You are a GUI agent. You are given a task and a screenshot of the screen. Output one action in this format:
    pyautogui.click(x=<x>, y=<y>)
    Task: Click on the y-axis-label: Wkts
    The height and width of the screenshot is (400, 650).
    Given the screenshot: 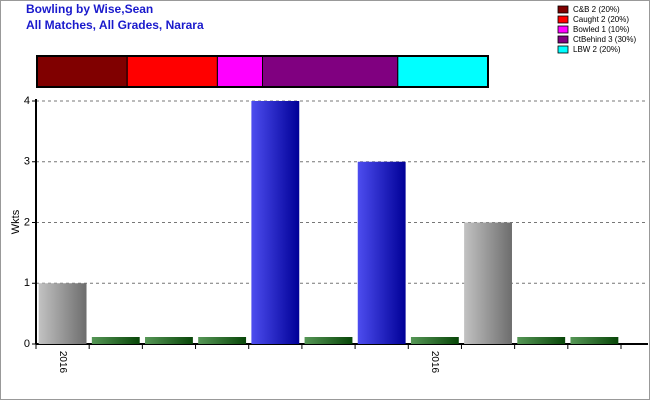 What is the action you would take?
    pyautogui.click(x=16, y=221)
    